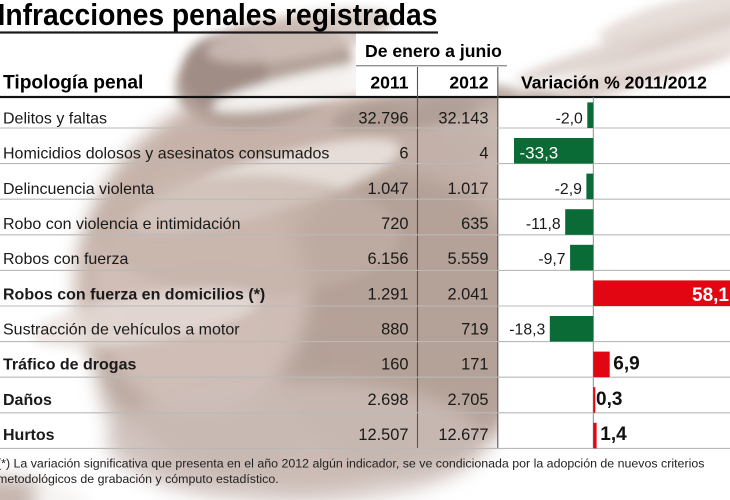 The image size is (730, 500). What do you see at coordinates (387, 259) in the screenshot?
I see `svg-text: 6.156` at bounding box center [387, 259].